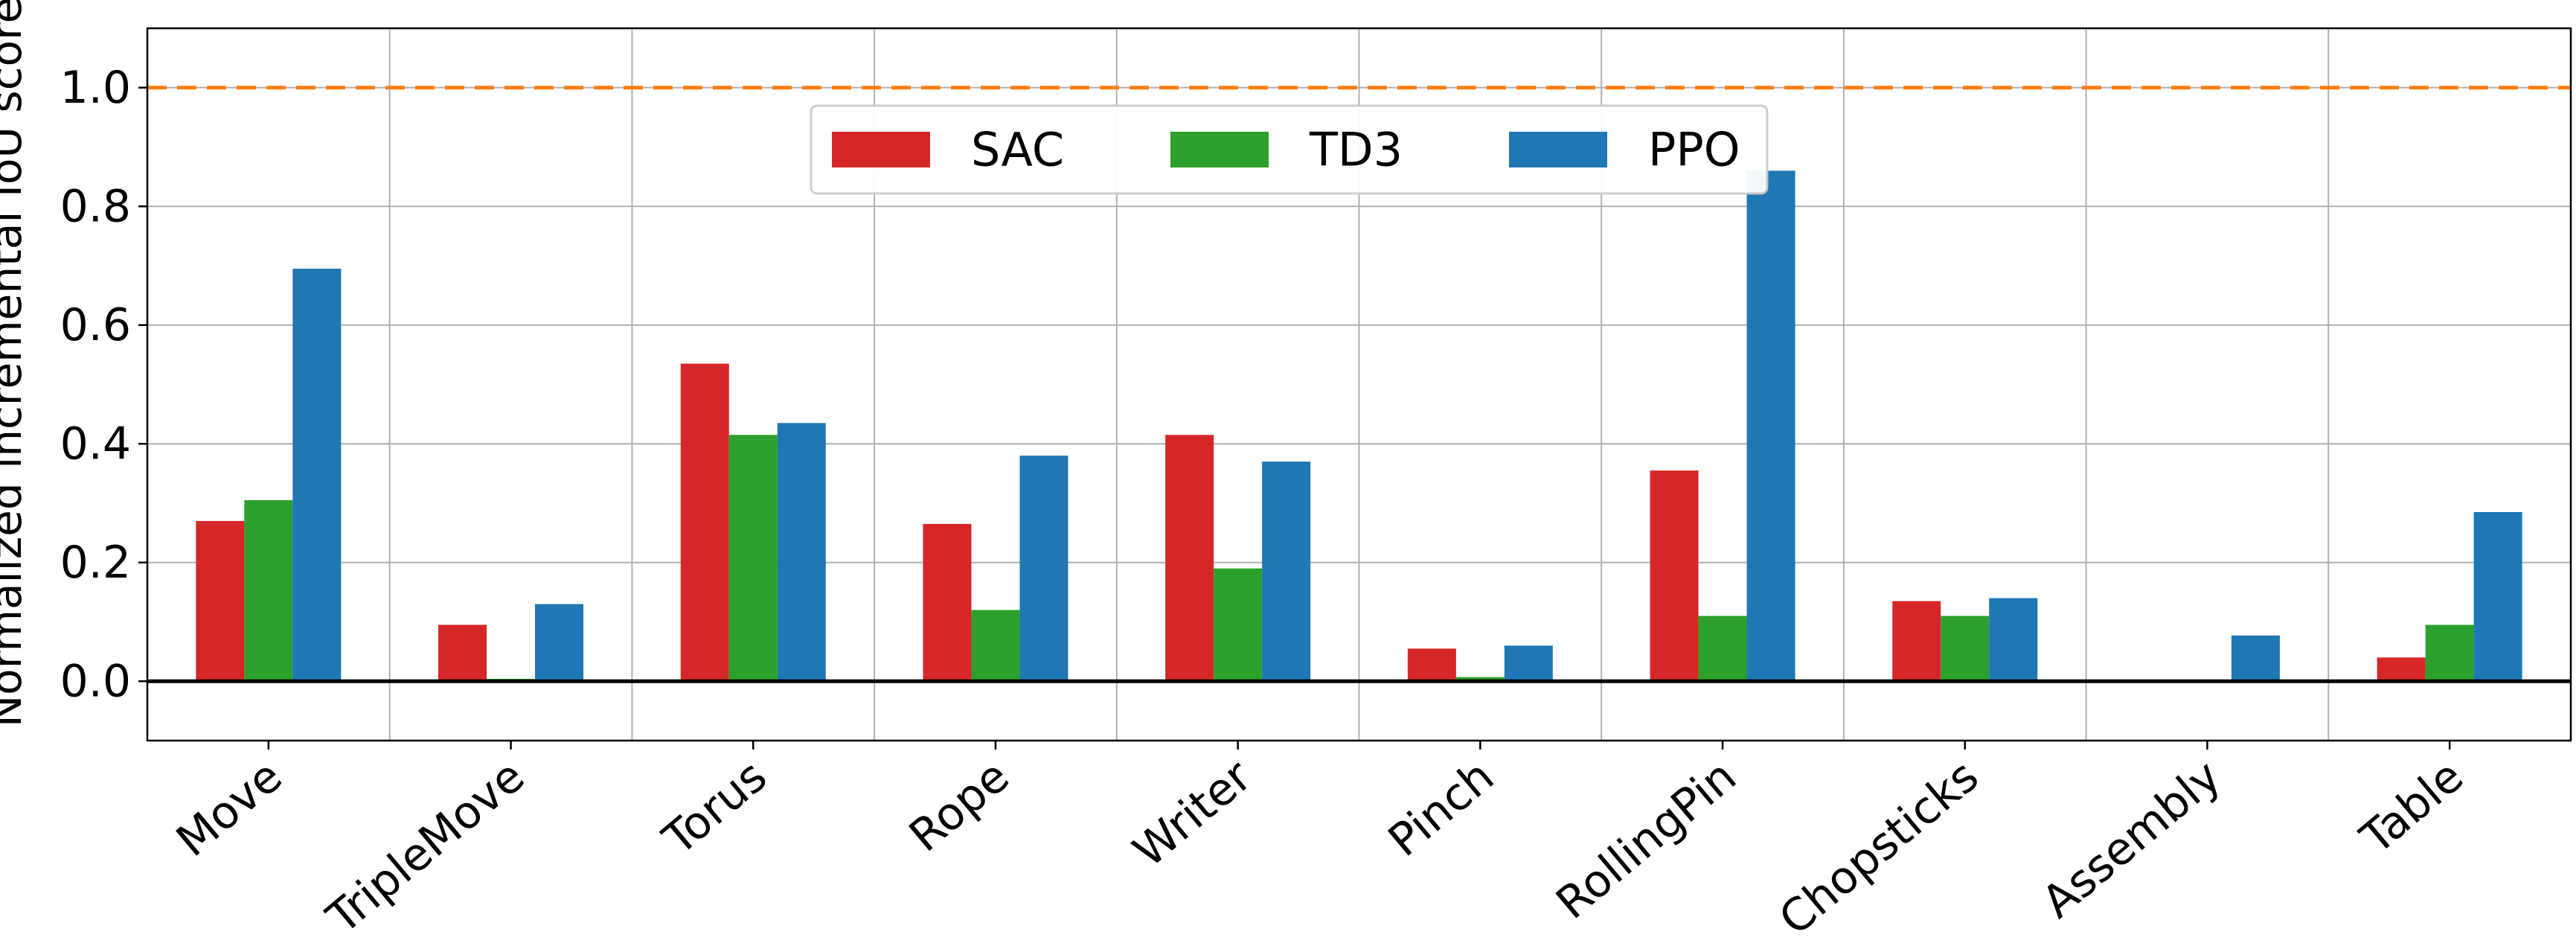  What do you see at coordinates (1646, 840) in the screenshot?
I see `x-tick-label-rollingpin: RollingPin` at bounding box center [1646, 840].